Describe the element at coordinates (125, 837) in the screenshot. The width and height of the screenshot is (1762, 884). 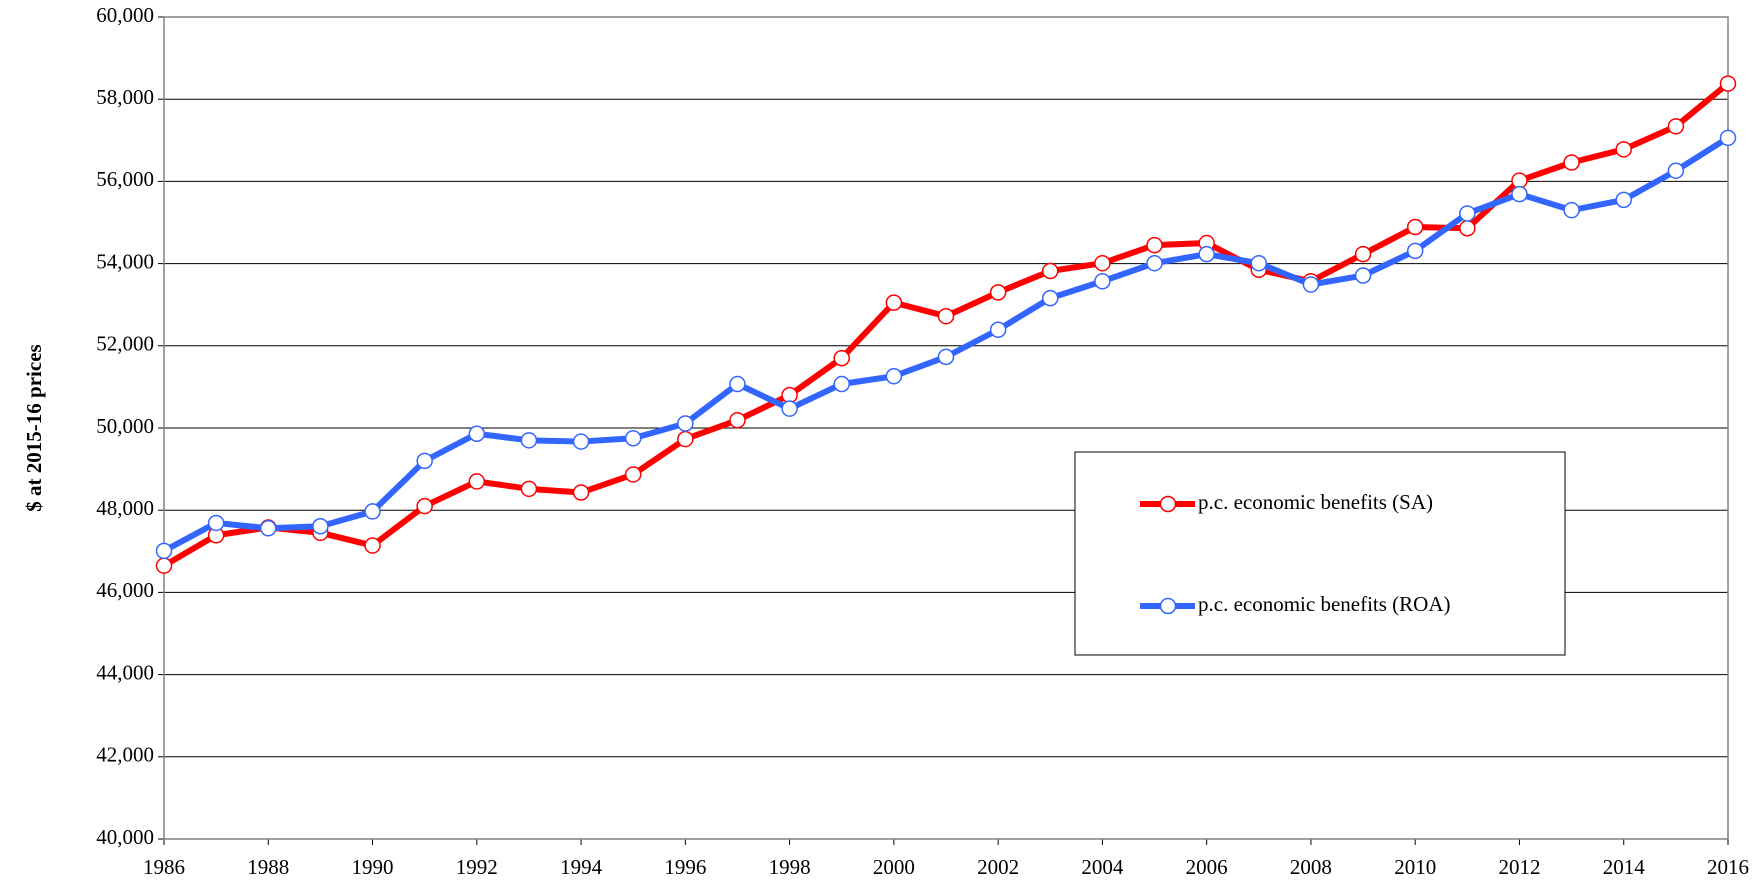
I see `y-tick-label: 40,000` at that location.